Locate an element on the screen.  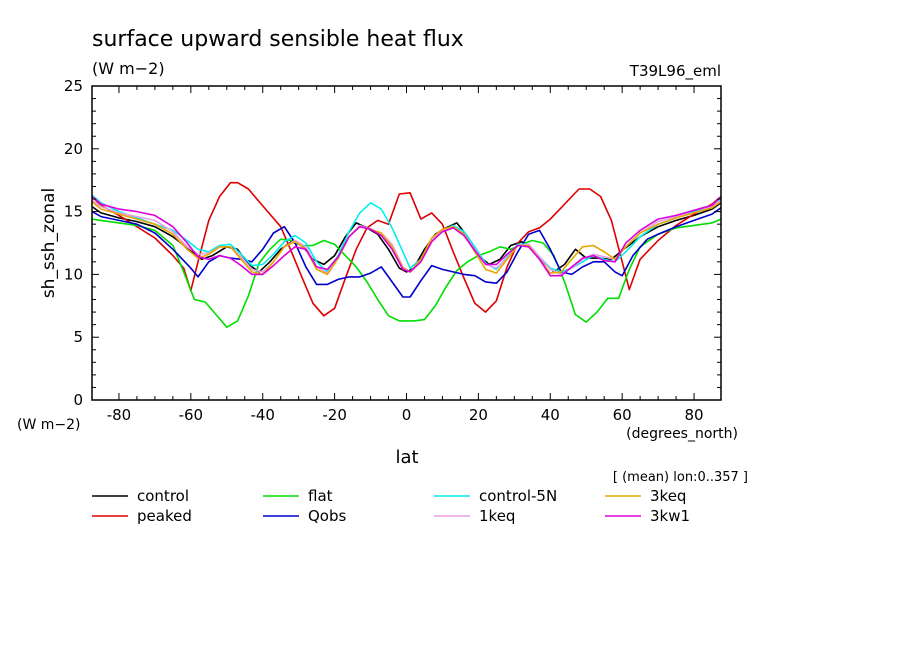
legend-label-3keq: 3keq is located at coordinates (668, 496).